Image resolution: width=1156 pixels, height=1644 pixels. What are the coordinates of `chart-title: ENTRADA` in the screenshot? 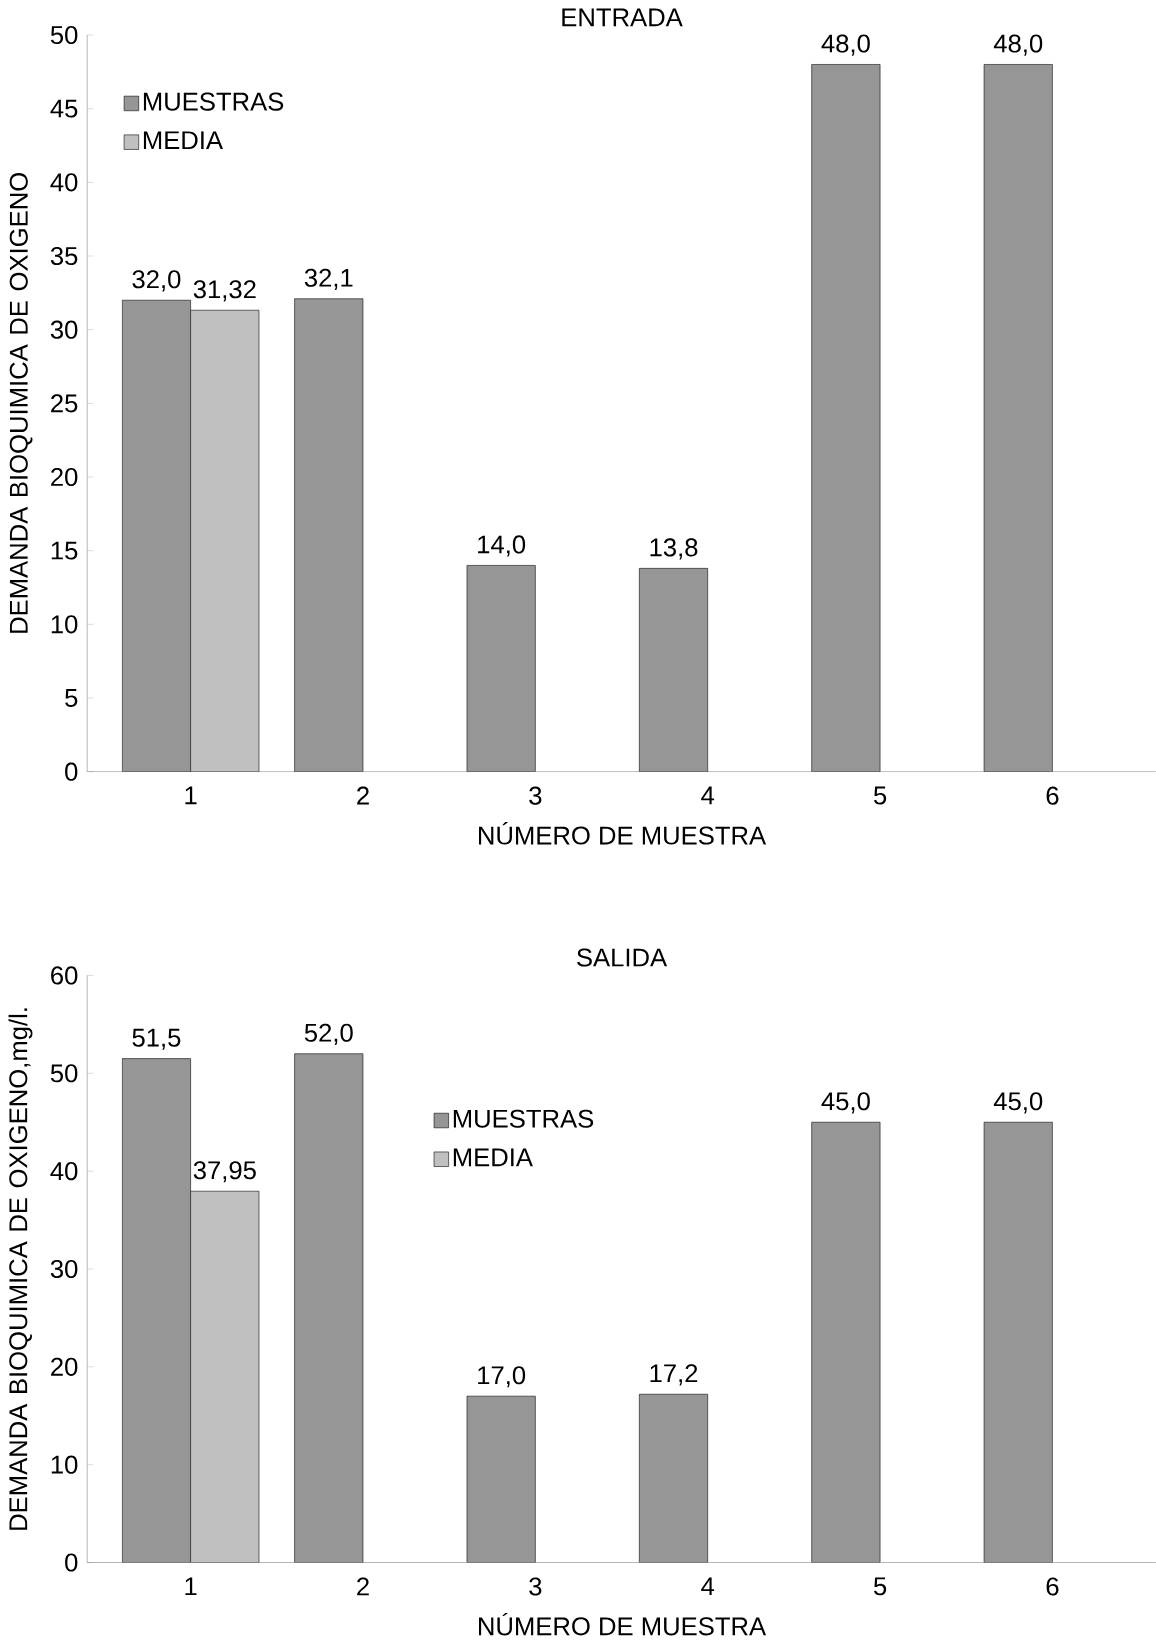 It's located at (622, 17).